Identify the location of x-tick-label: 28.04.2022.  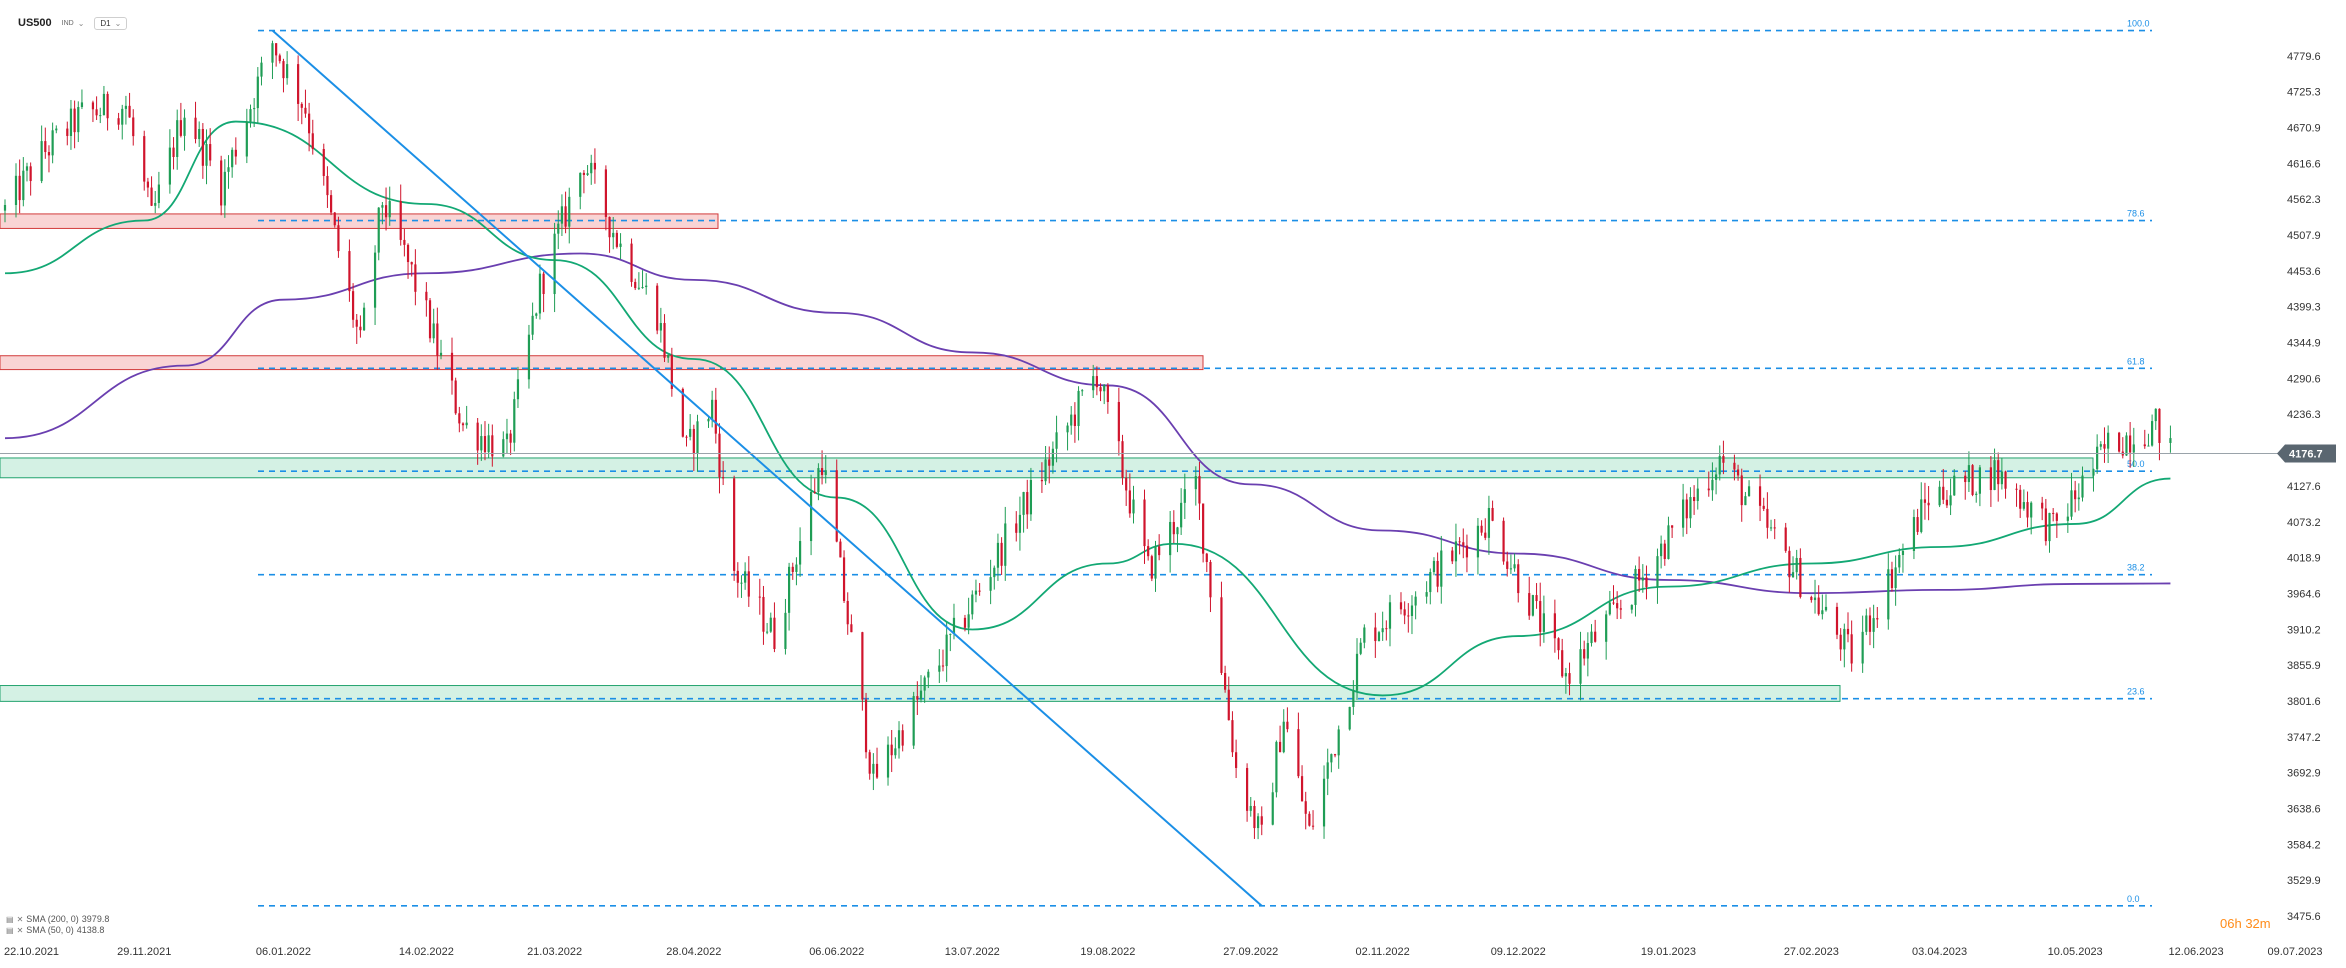
(693, 952).